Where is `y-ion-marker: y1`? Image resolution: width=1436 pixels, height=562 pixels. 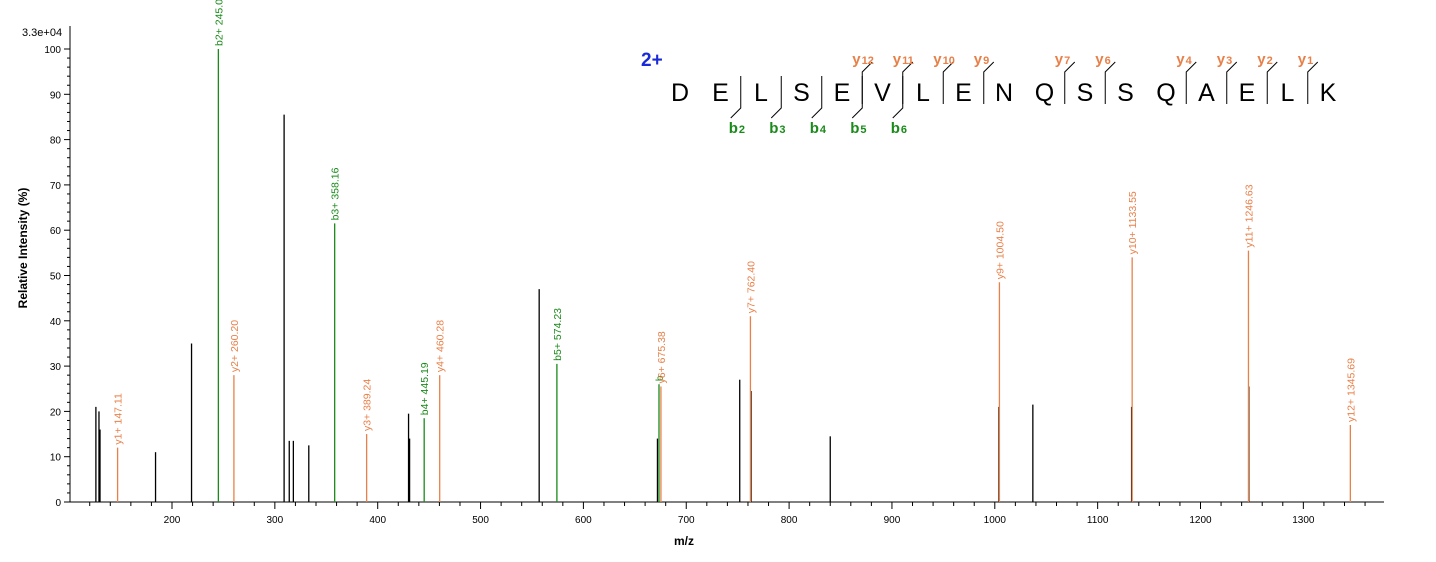
y-ion-marker: y1 is located at coordinates (1305, 59).